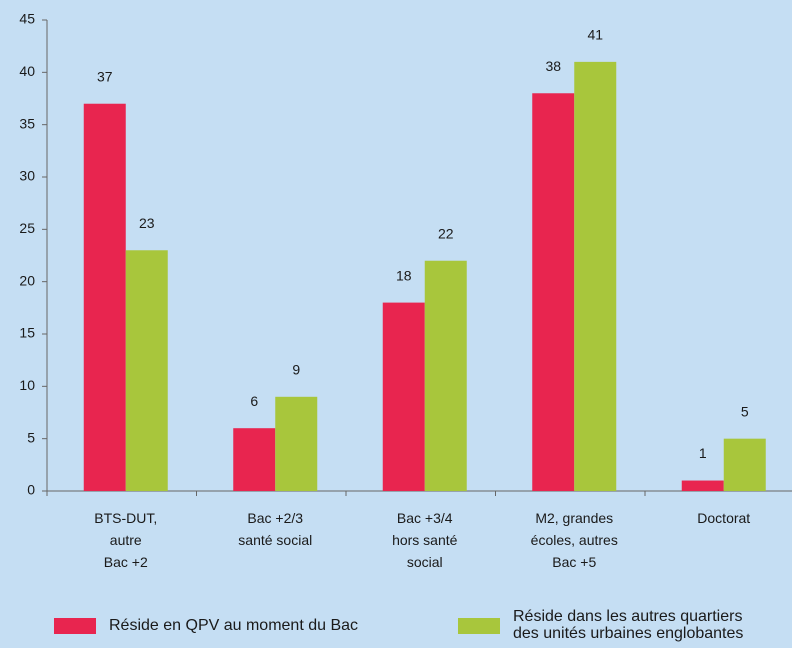  Describe the element at coordinates (446, 233) in the screenshot. I see `value-label: 22` at that location.